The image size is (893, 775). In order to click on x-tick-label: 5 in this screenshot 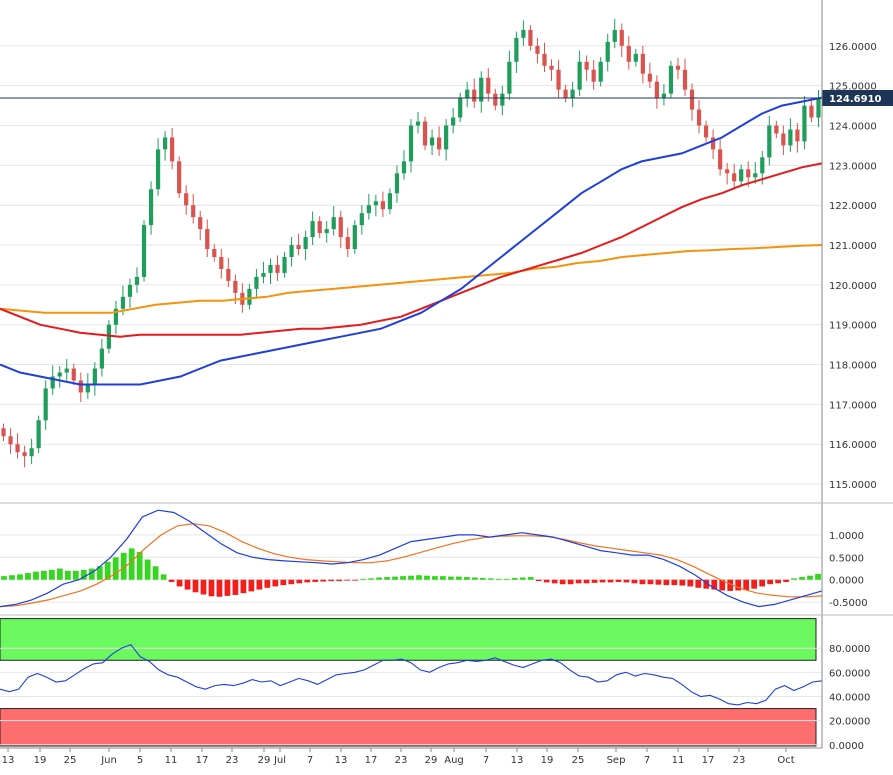, I will do `click(140, 760)`.